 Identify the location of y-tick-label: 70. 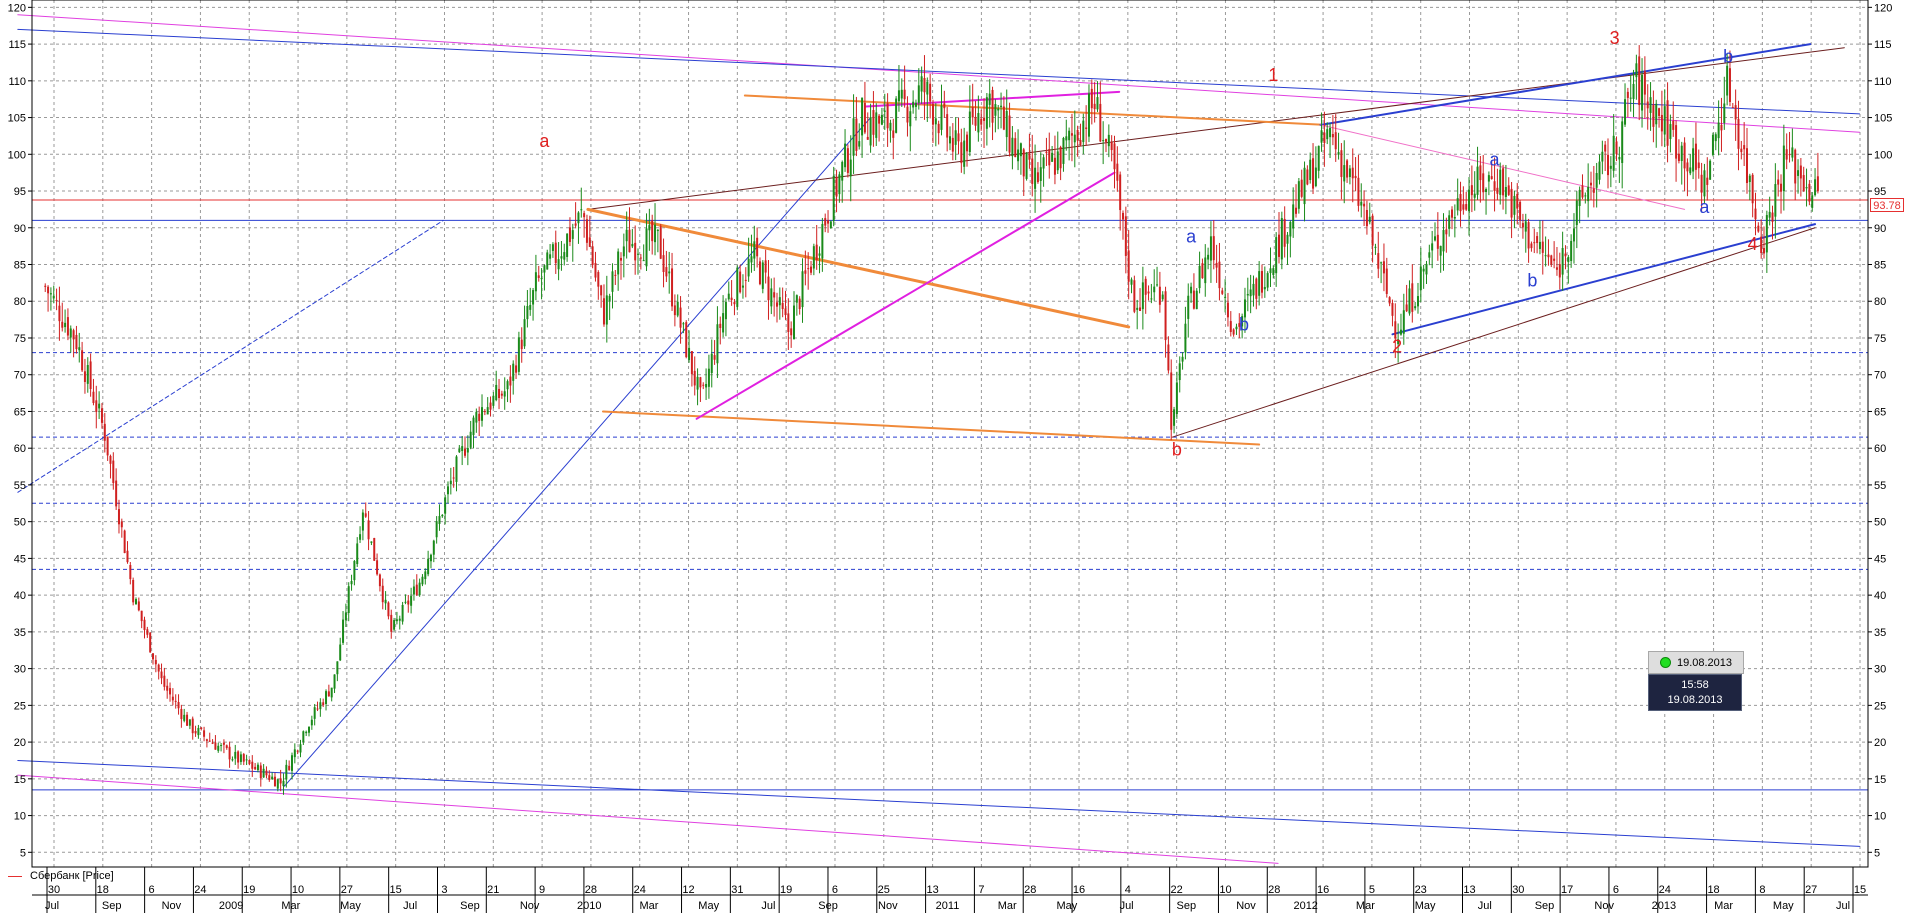
(20, 376).